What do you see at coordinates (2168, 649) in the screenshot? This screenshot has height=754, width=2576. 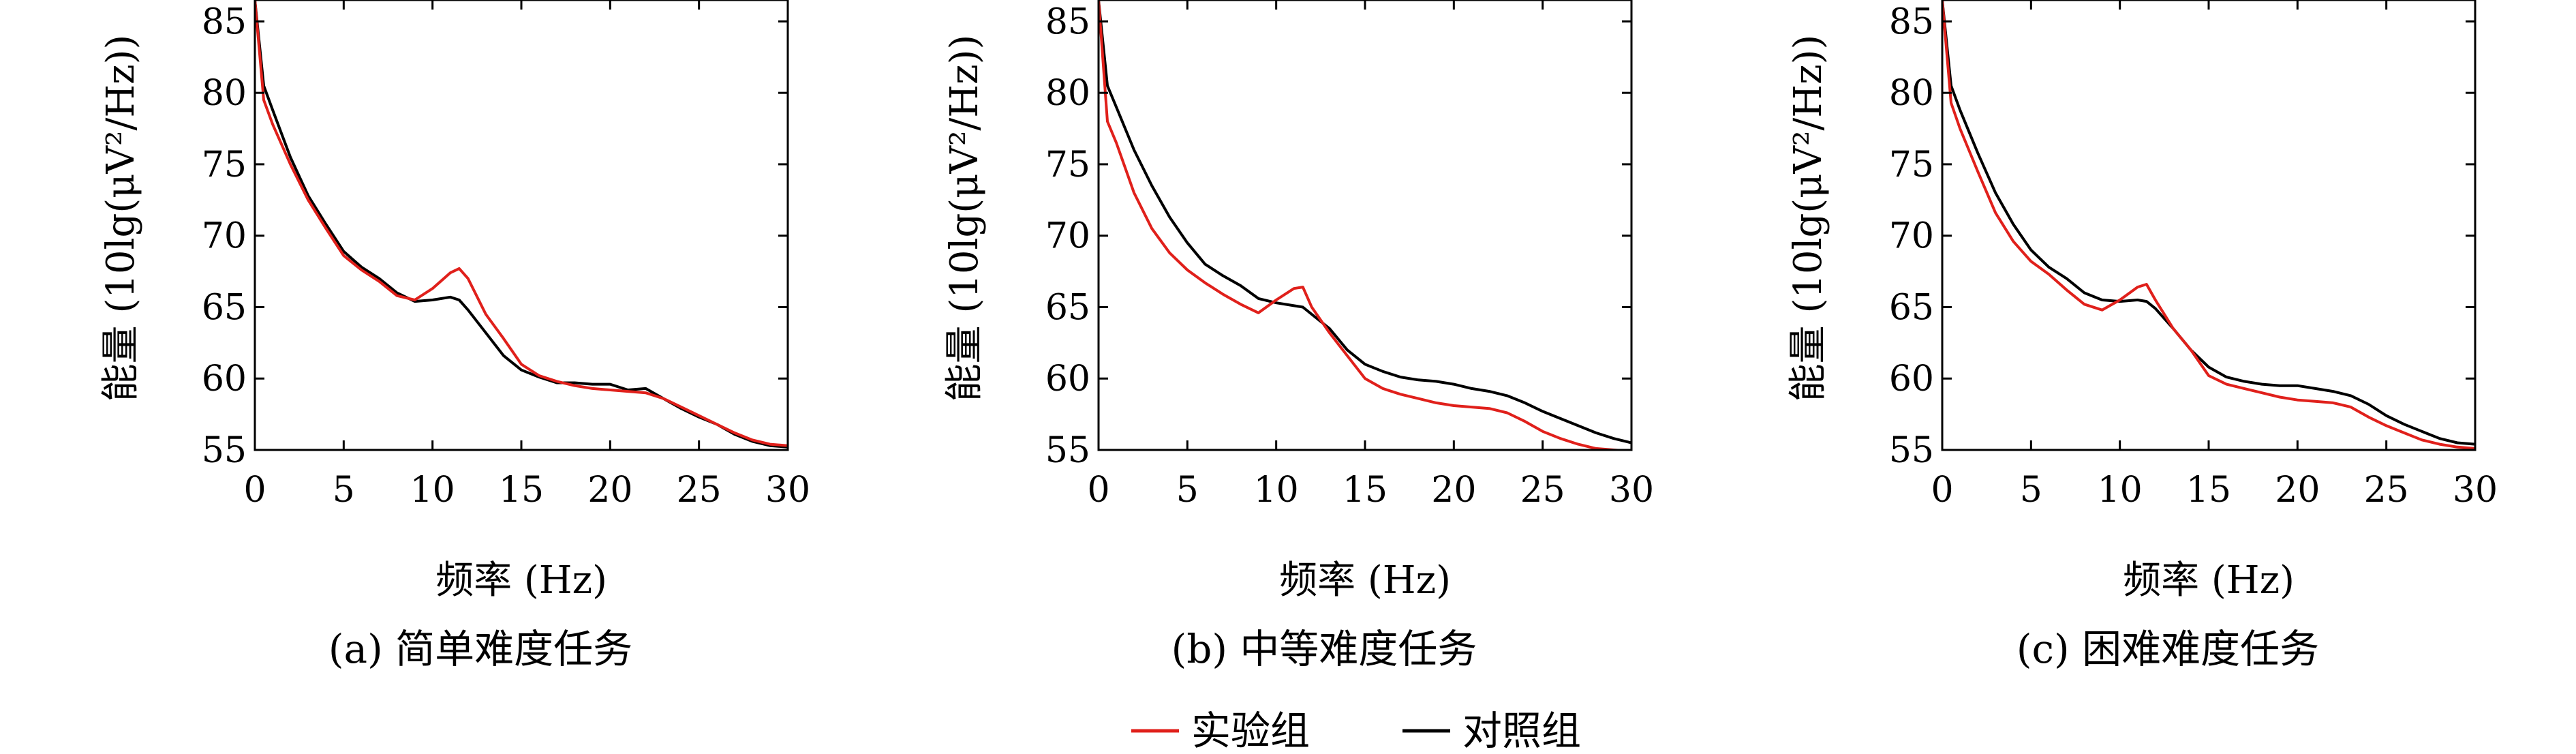 I see `panel-caption: (c) 困难难度任务` at bounding box center [2168, 649].